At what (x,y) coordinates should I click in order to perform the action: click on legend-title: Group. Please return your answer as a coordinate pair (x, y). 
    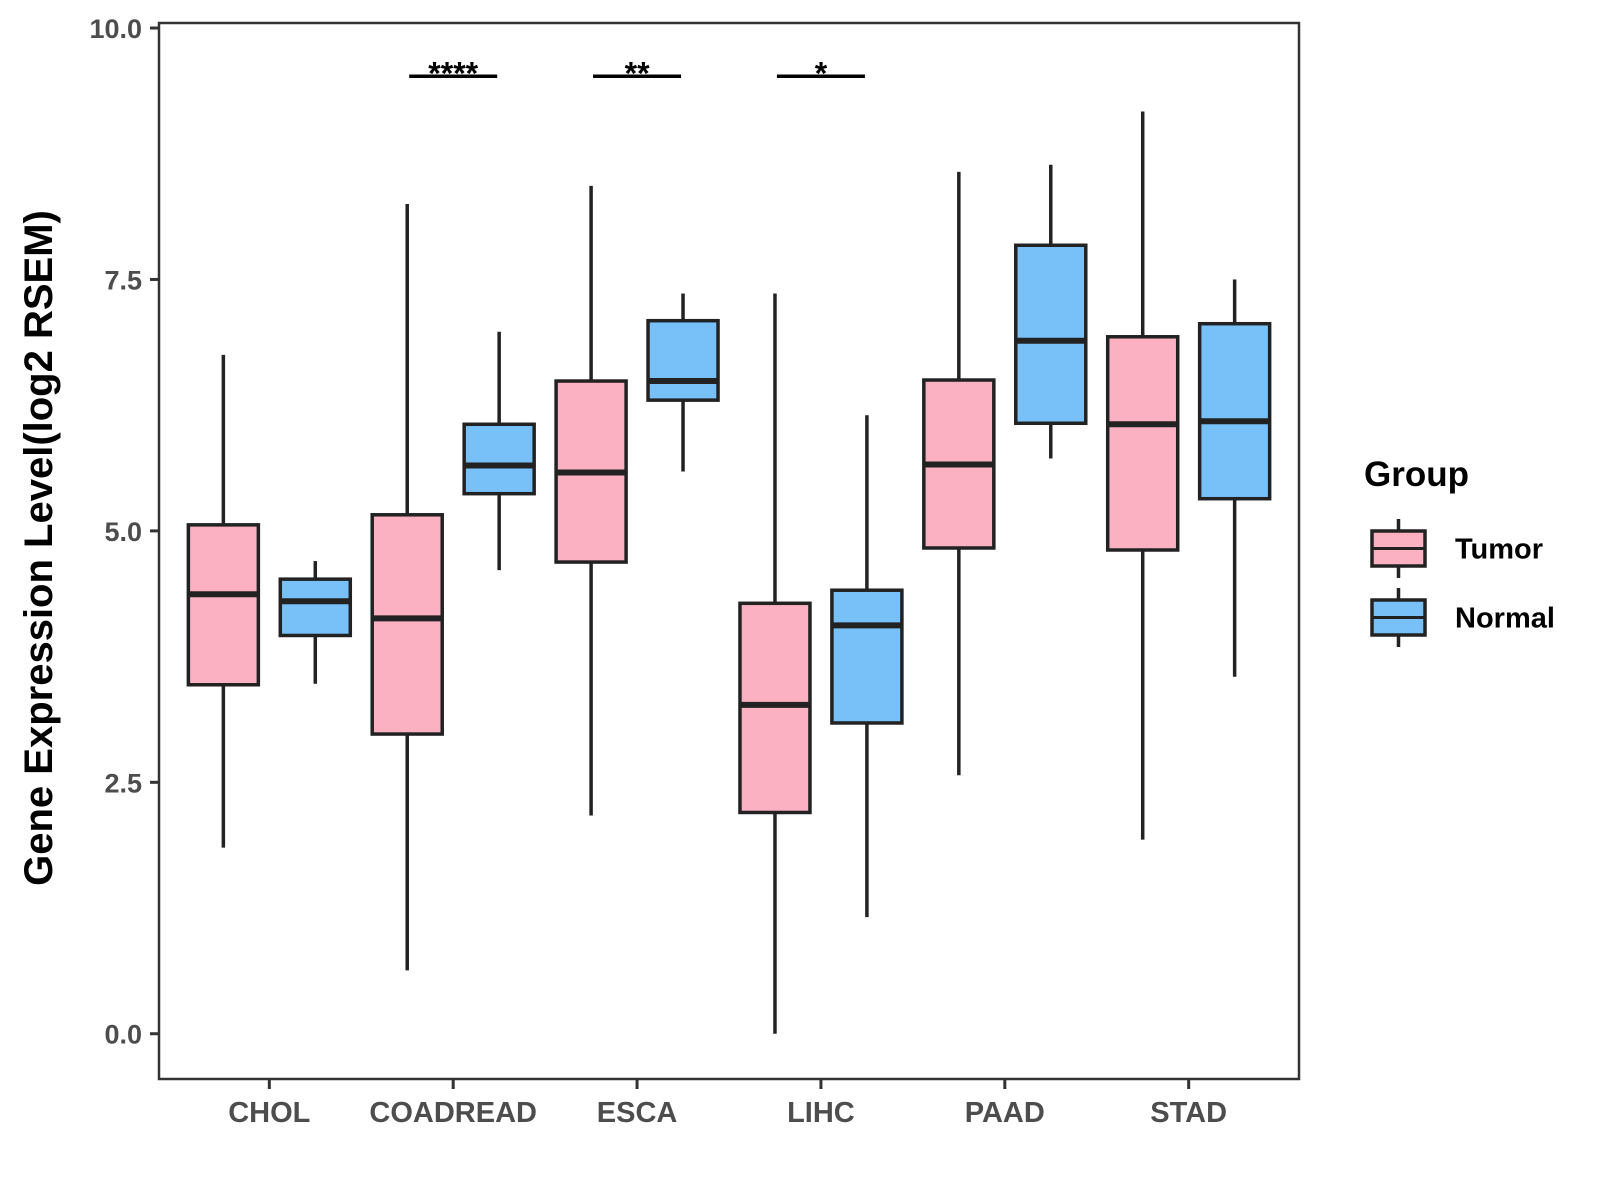
    Looking at the image, I should click on (1416, 474).